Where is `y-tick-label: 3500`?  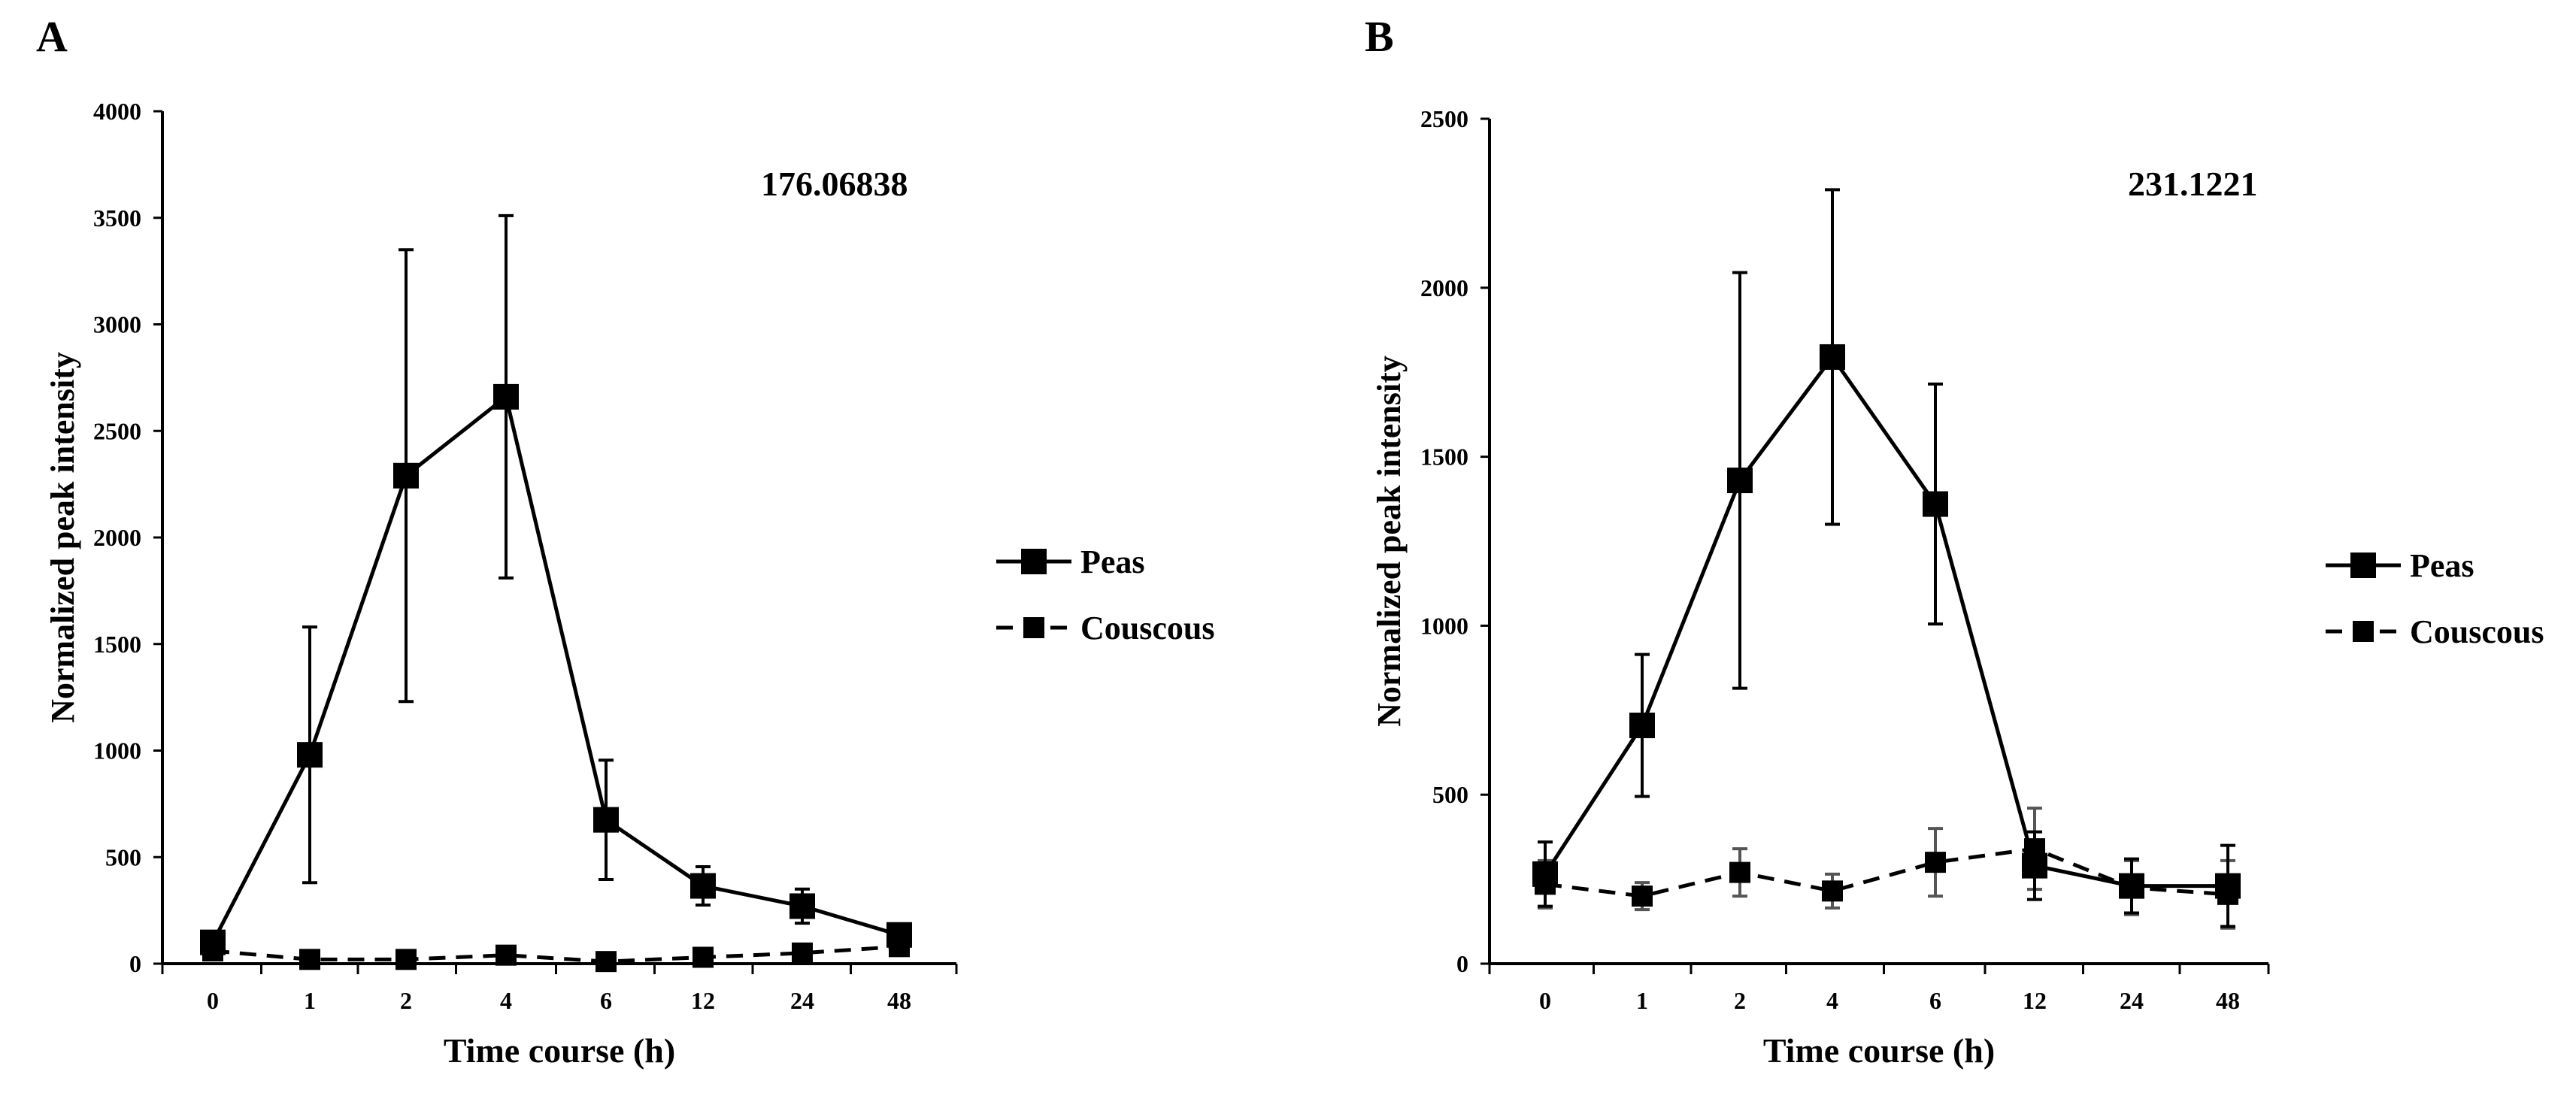 y-tick-label: 3500 is located at coordinates (117, 218).